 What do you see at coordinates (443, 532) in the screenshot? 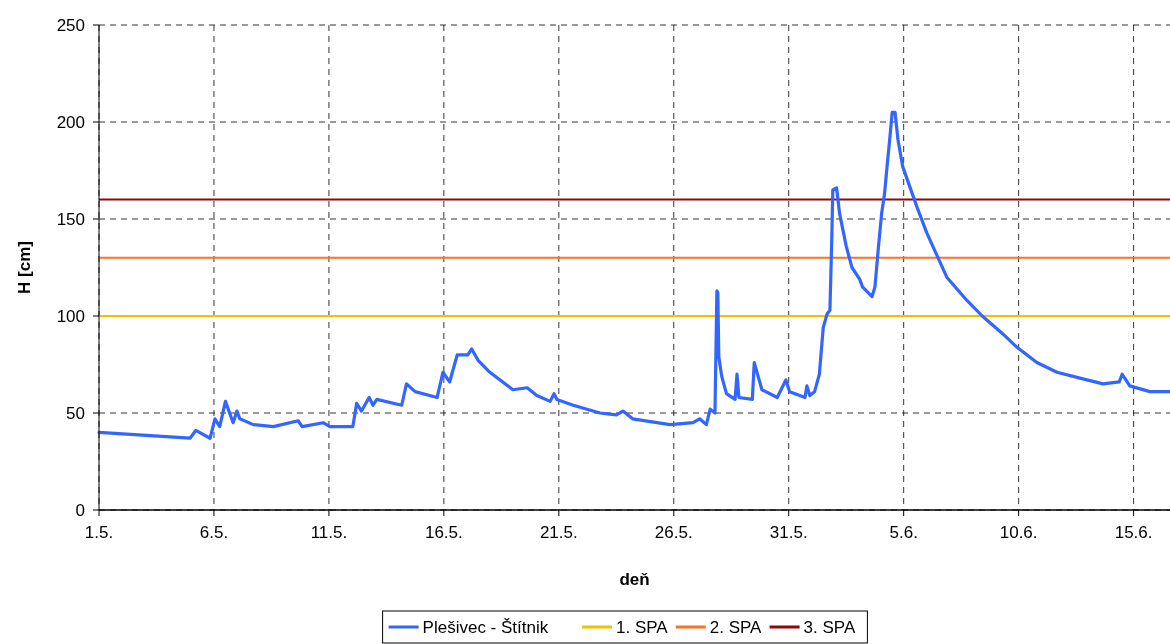
I see `x-tick-label: 16.5.` at bounding box center [443, 532].